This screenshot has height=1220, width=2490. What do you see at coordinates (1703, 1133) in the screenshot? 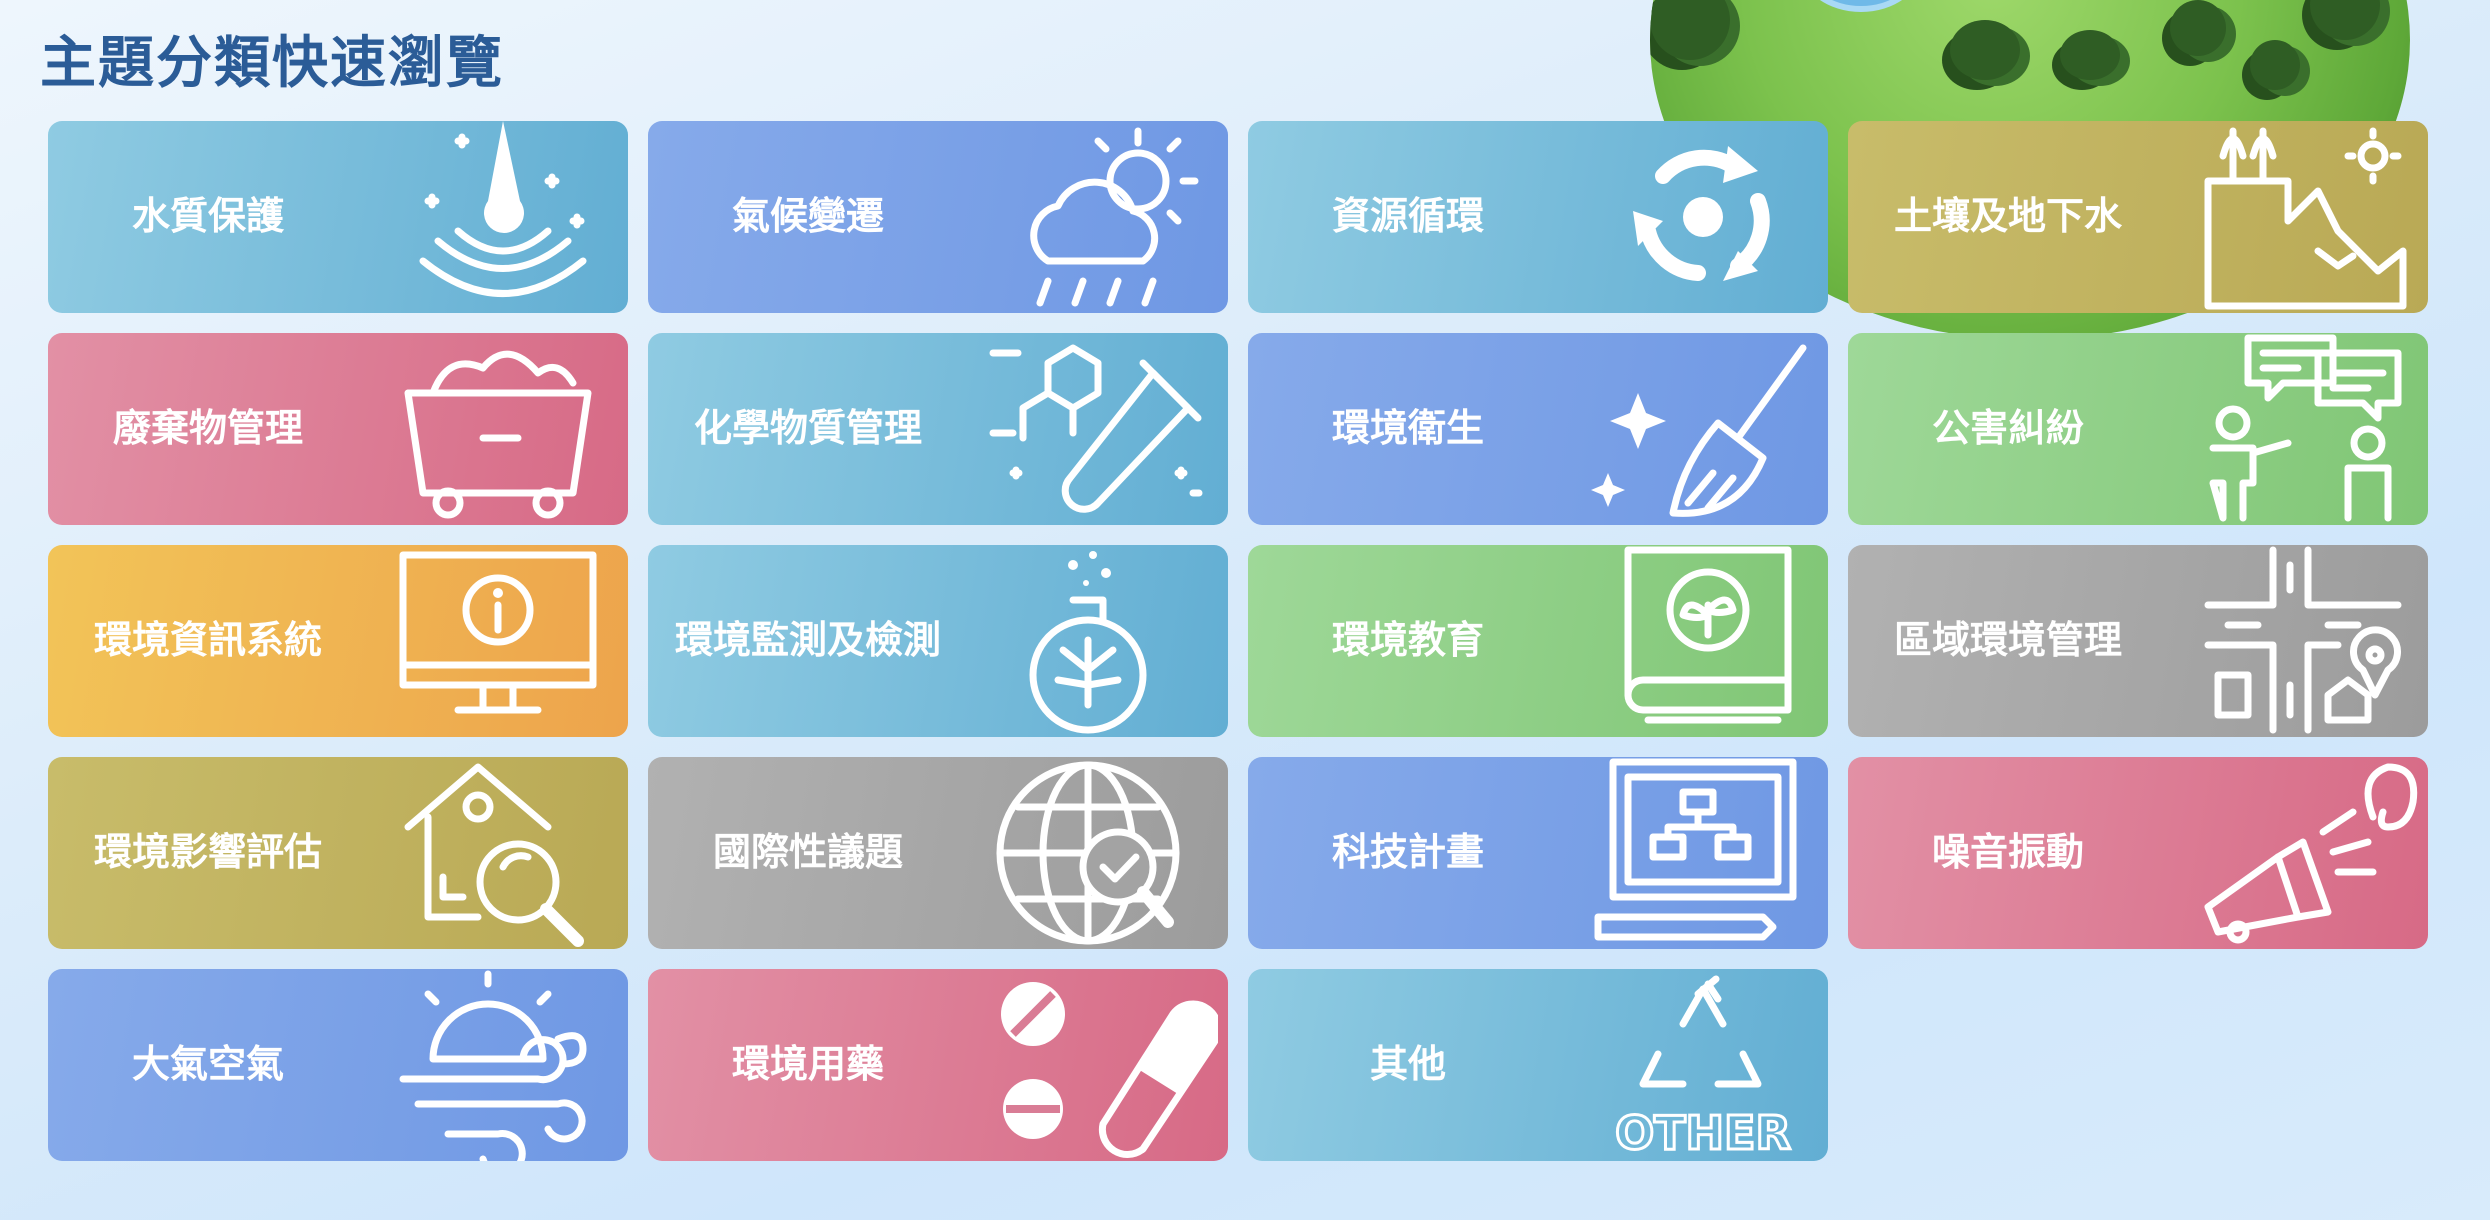
I see `other-icon-text: OTHER` at bounding box center [1703, 1133].